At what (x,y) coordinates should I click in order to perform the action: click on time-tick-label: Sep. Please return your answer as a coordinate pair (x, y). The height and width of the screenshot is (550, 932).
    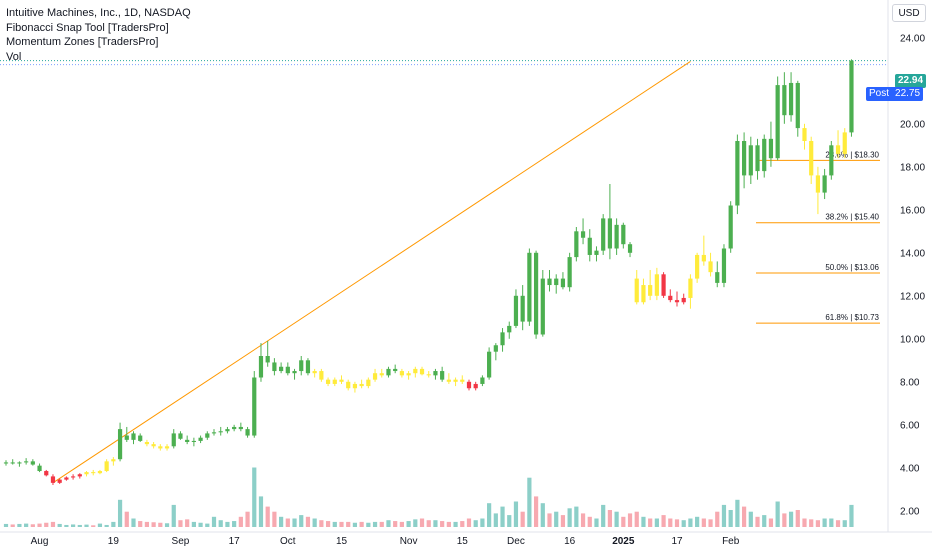
    Looking at the image, I should click on (181, 541).